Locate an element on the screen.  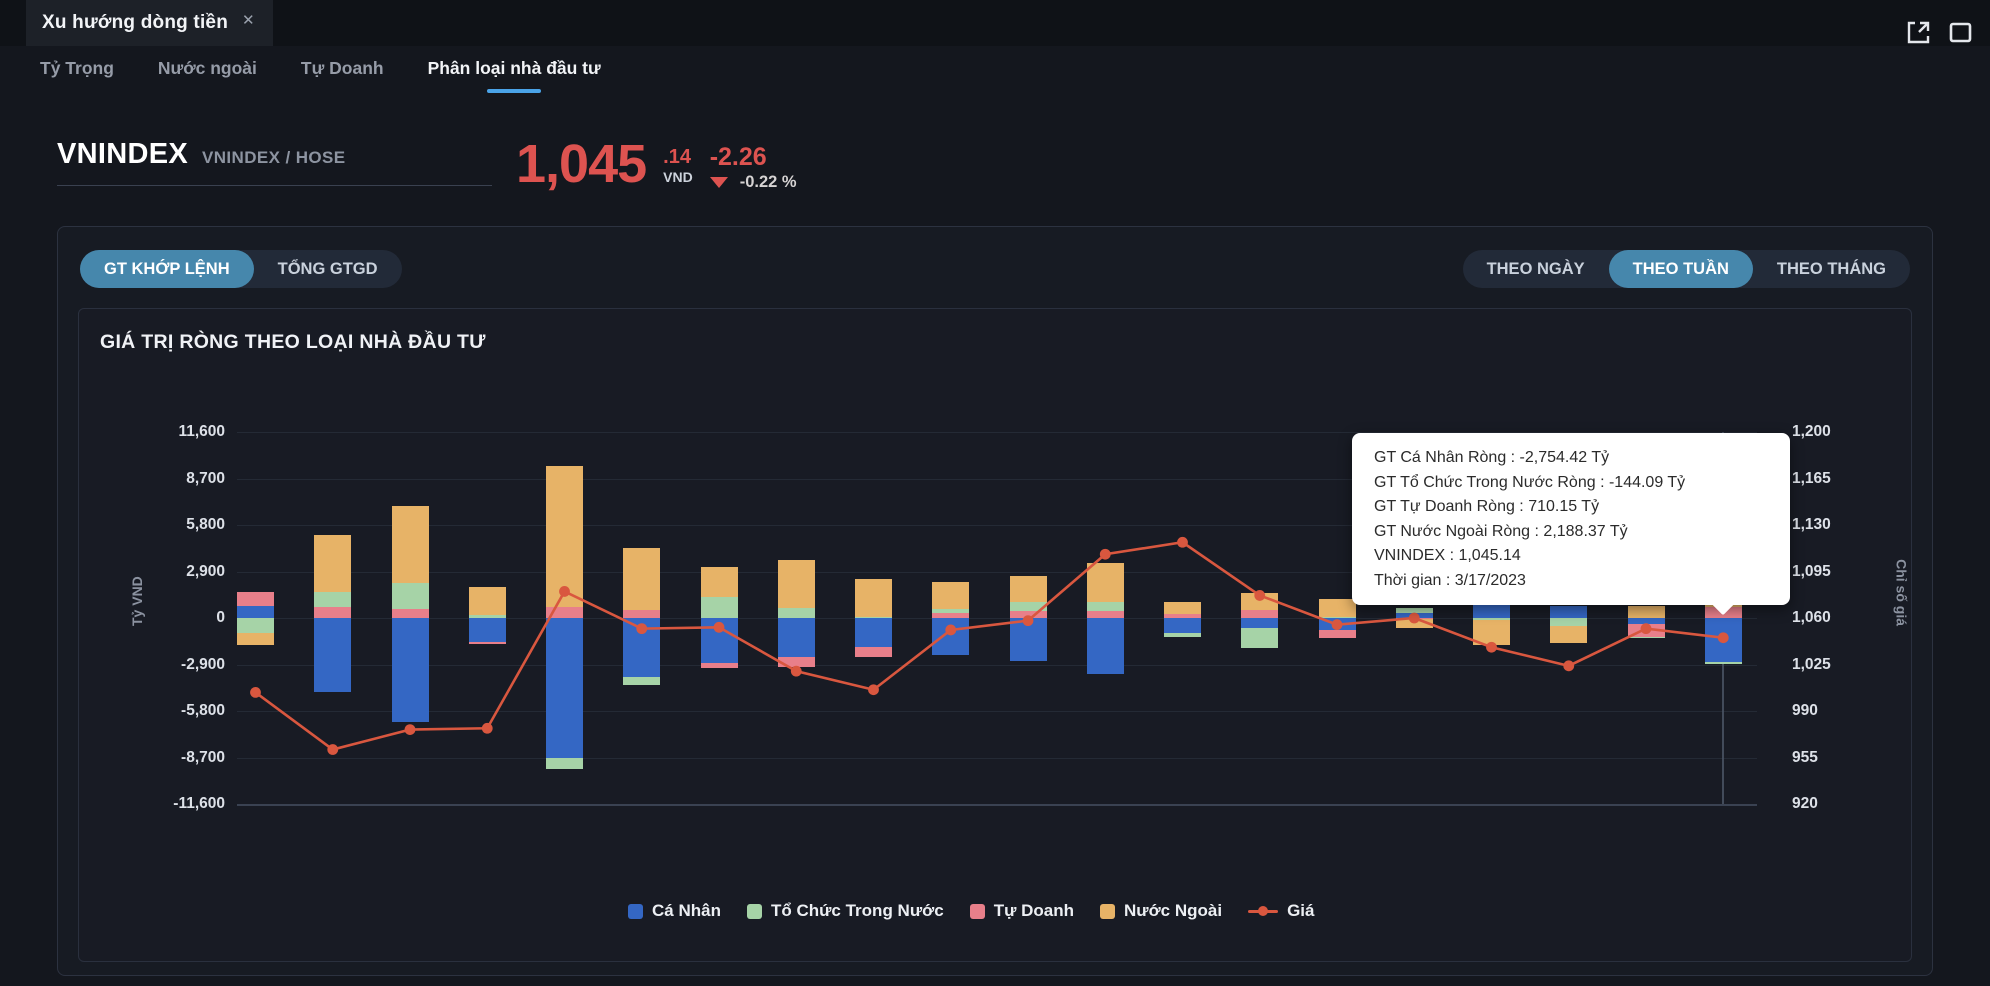
legend-item-cá-nhân: Cá Nhân is located at coordinates (674, 911).